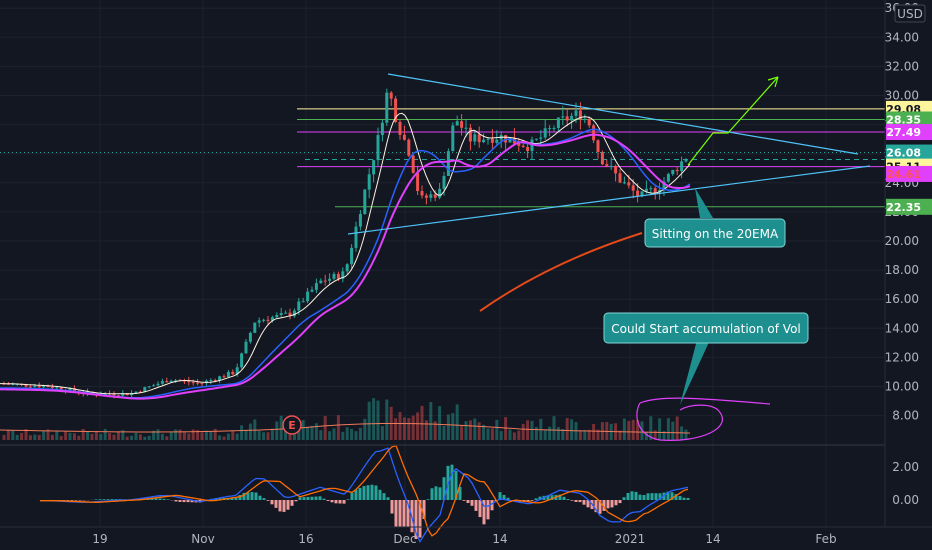 The image size is (932, 550). I want to click on triangle-lower-line, so click(609, 200).